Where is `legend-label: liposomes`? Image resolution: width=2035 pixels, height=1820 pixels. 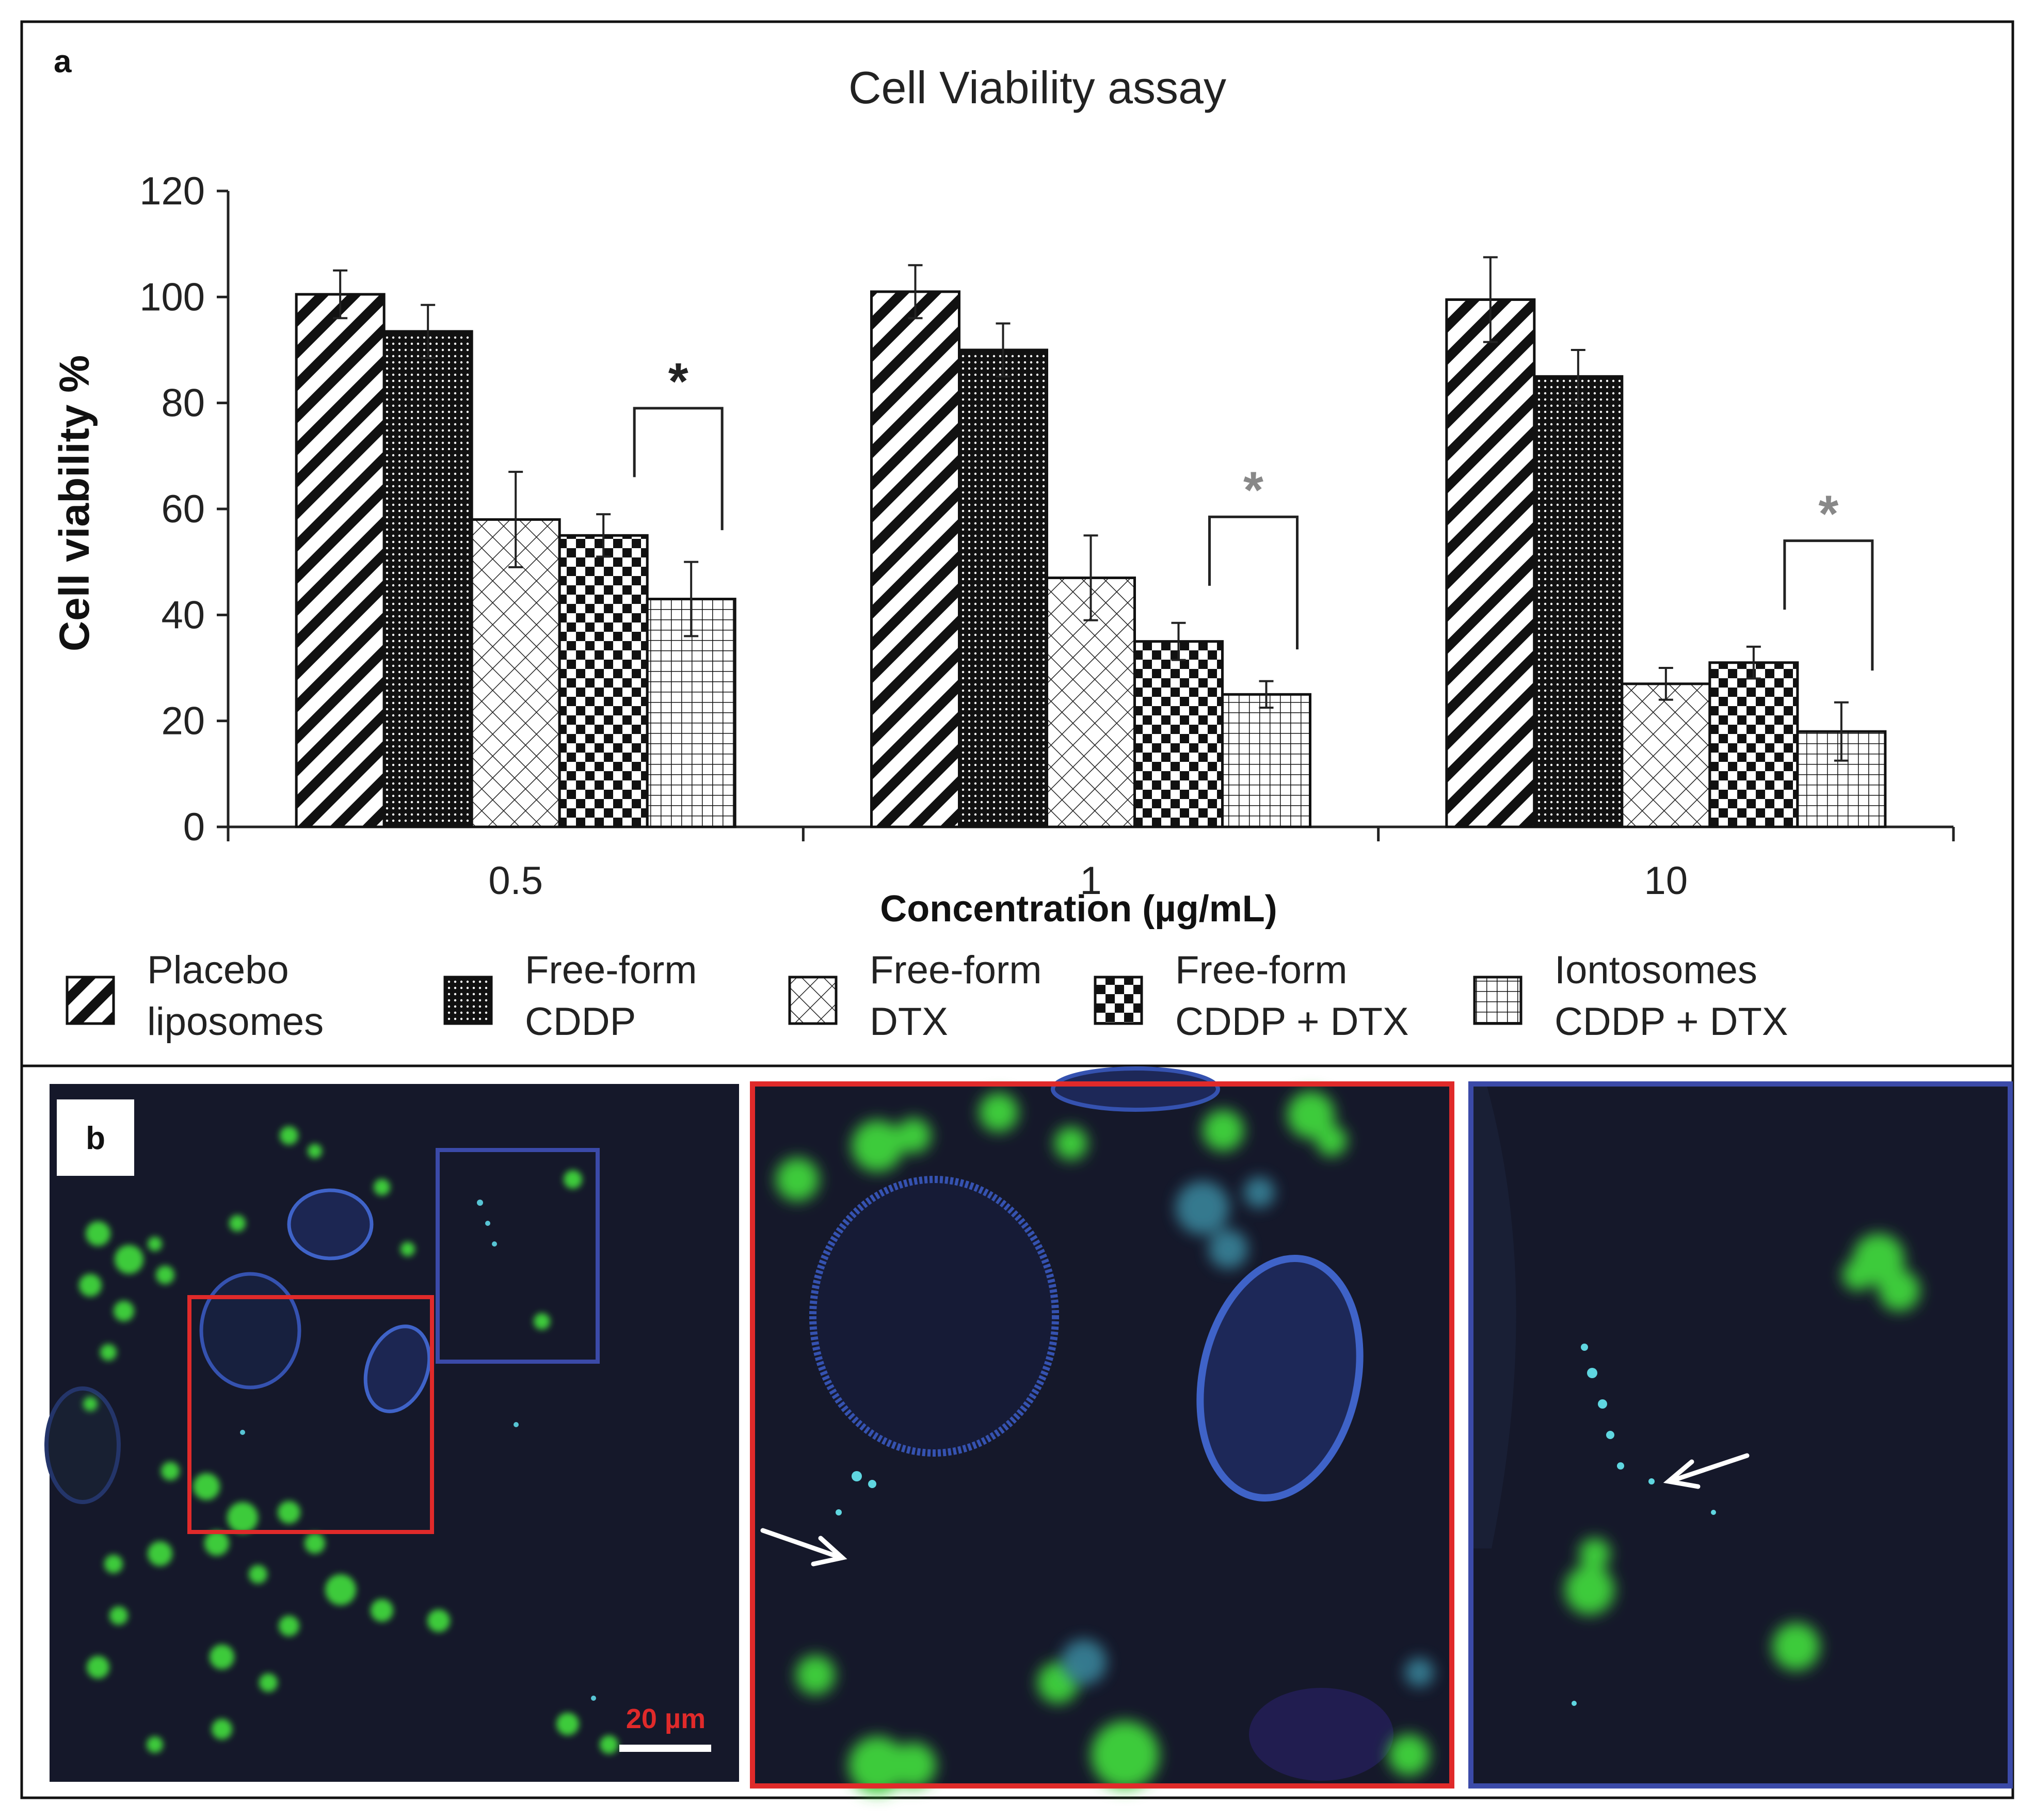 legend-label: liposomes is located at coordinates (235, 1022).